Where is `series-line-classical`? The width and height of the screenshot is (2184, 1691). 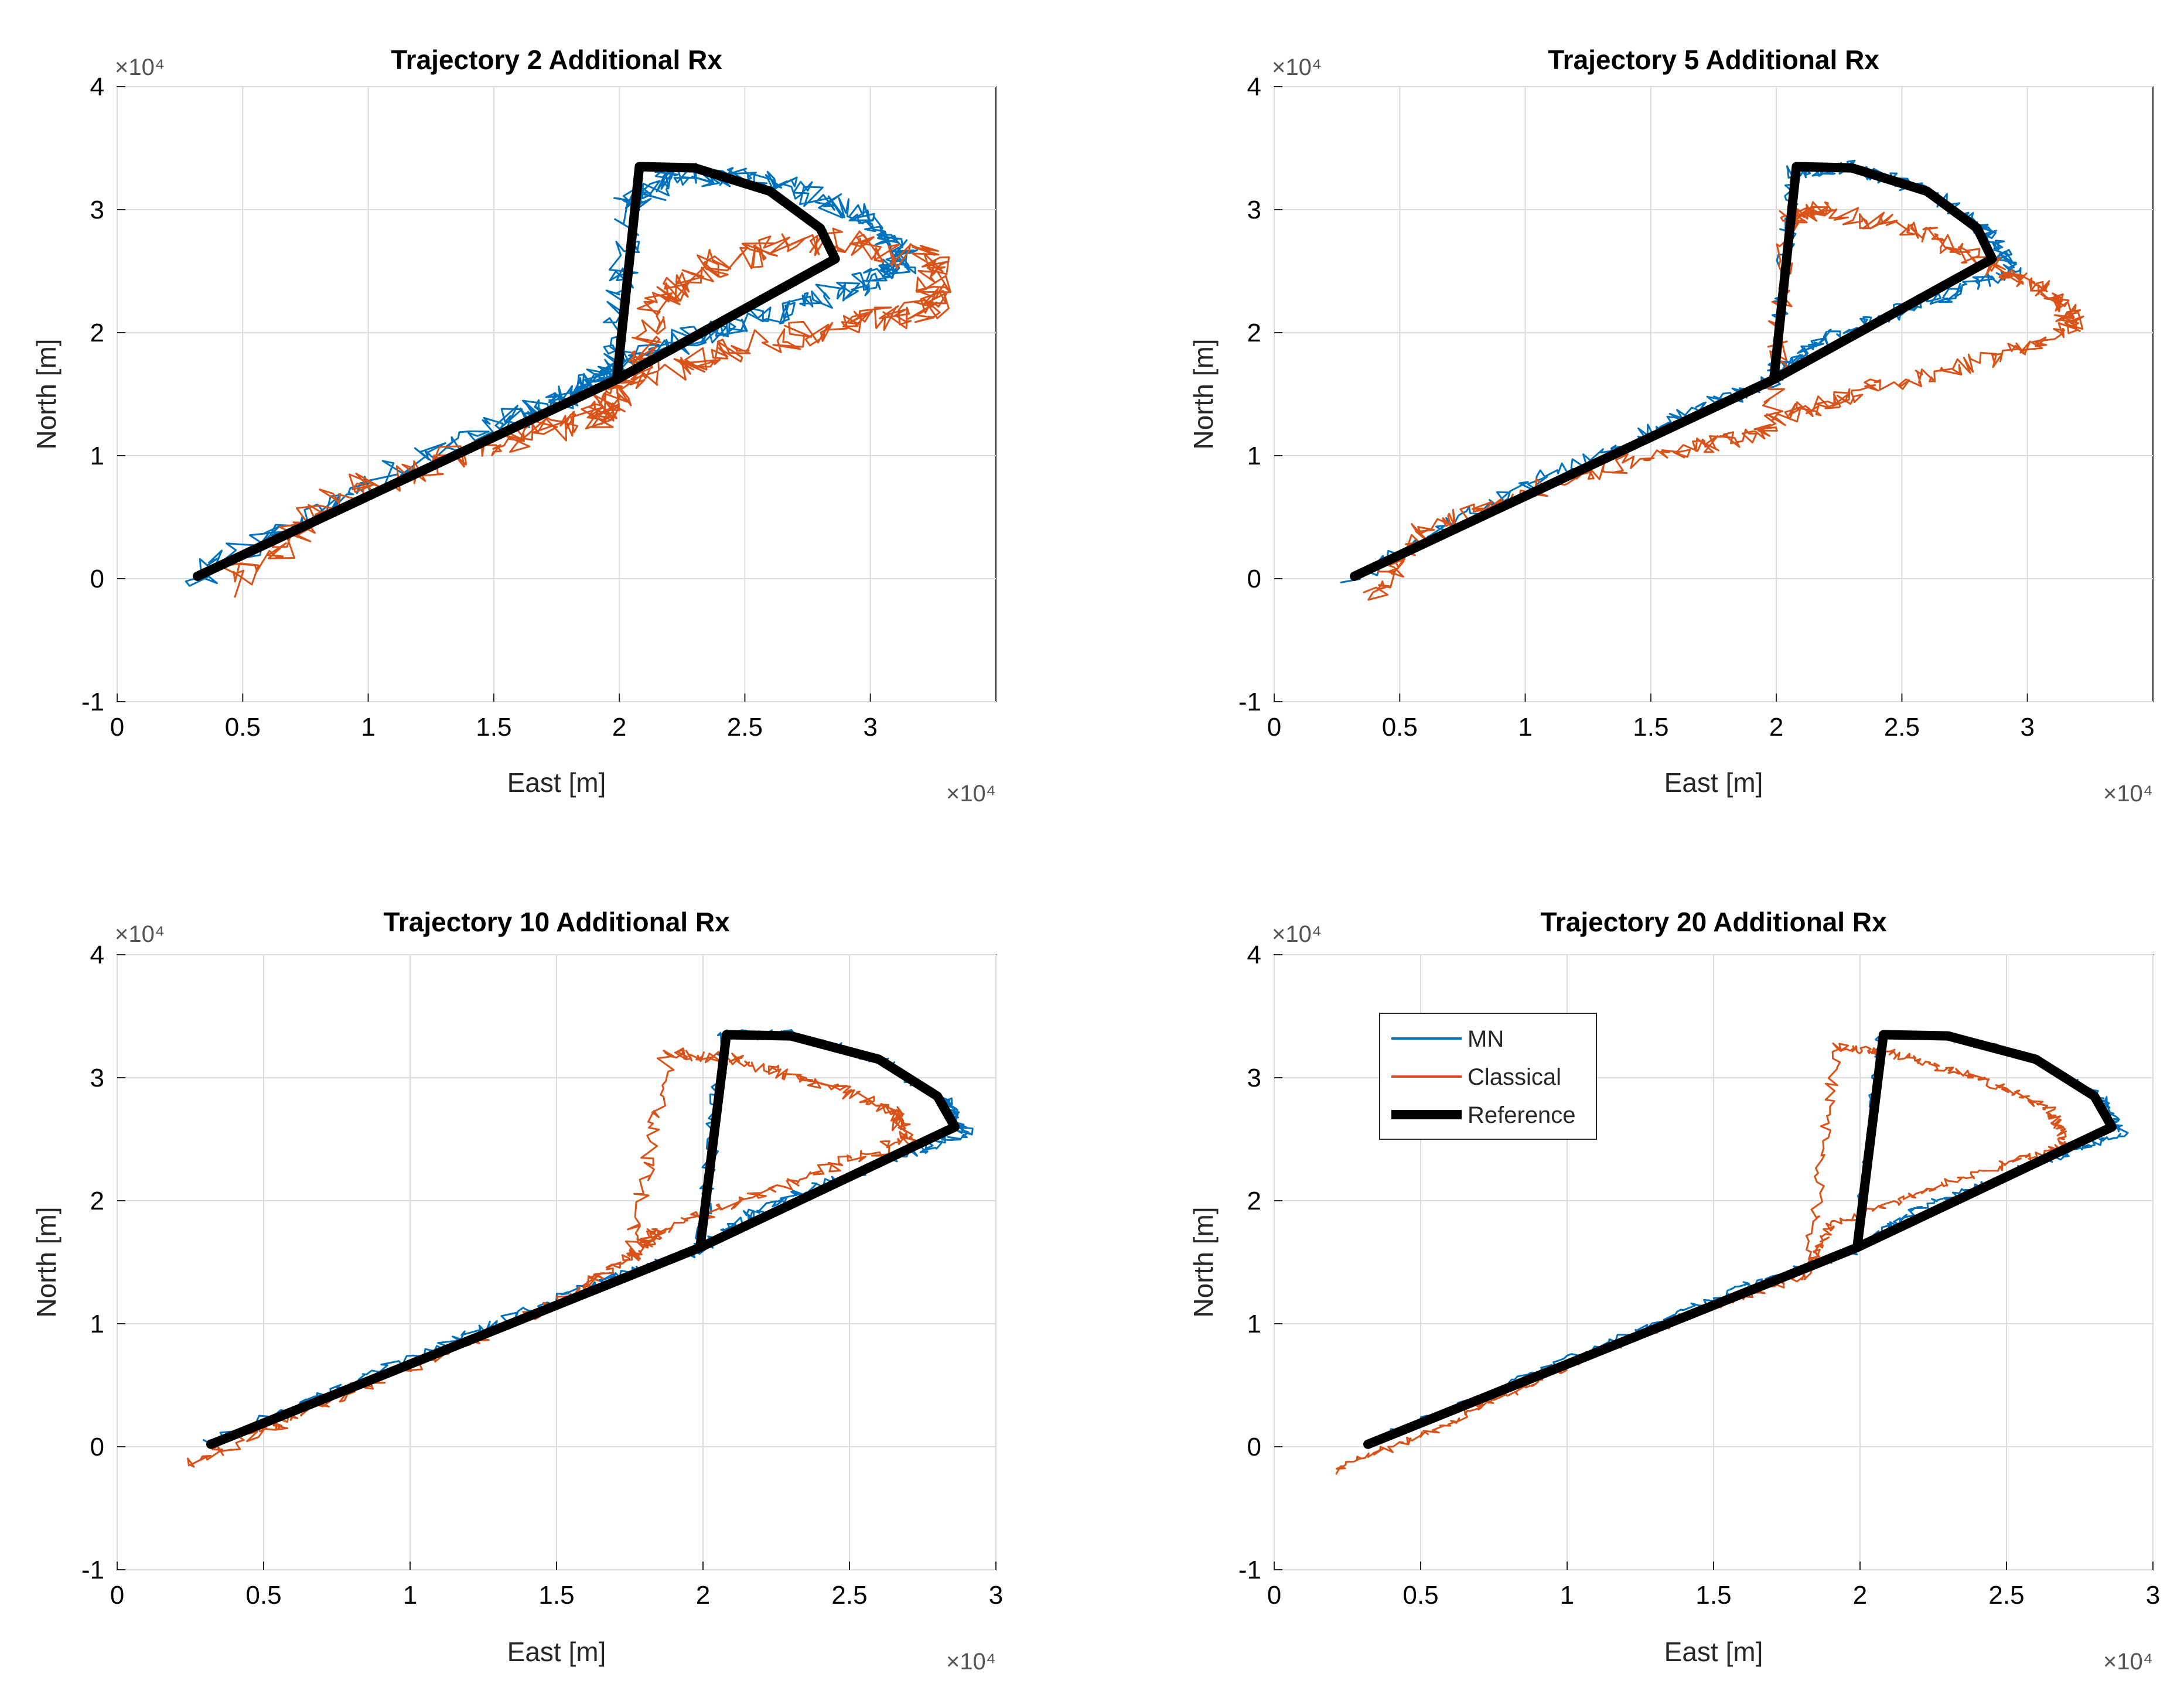 series-line-classical is located at coordinates (585, 413).